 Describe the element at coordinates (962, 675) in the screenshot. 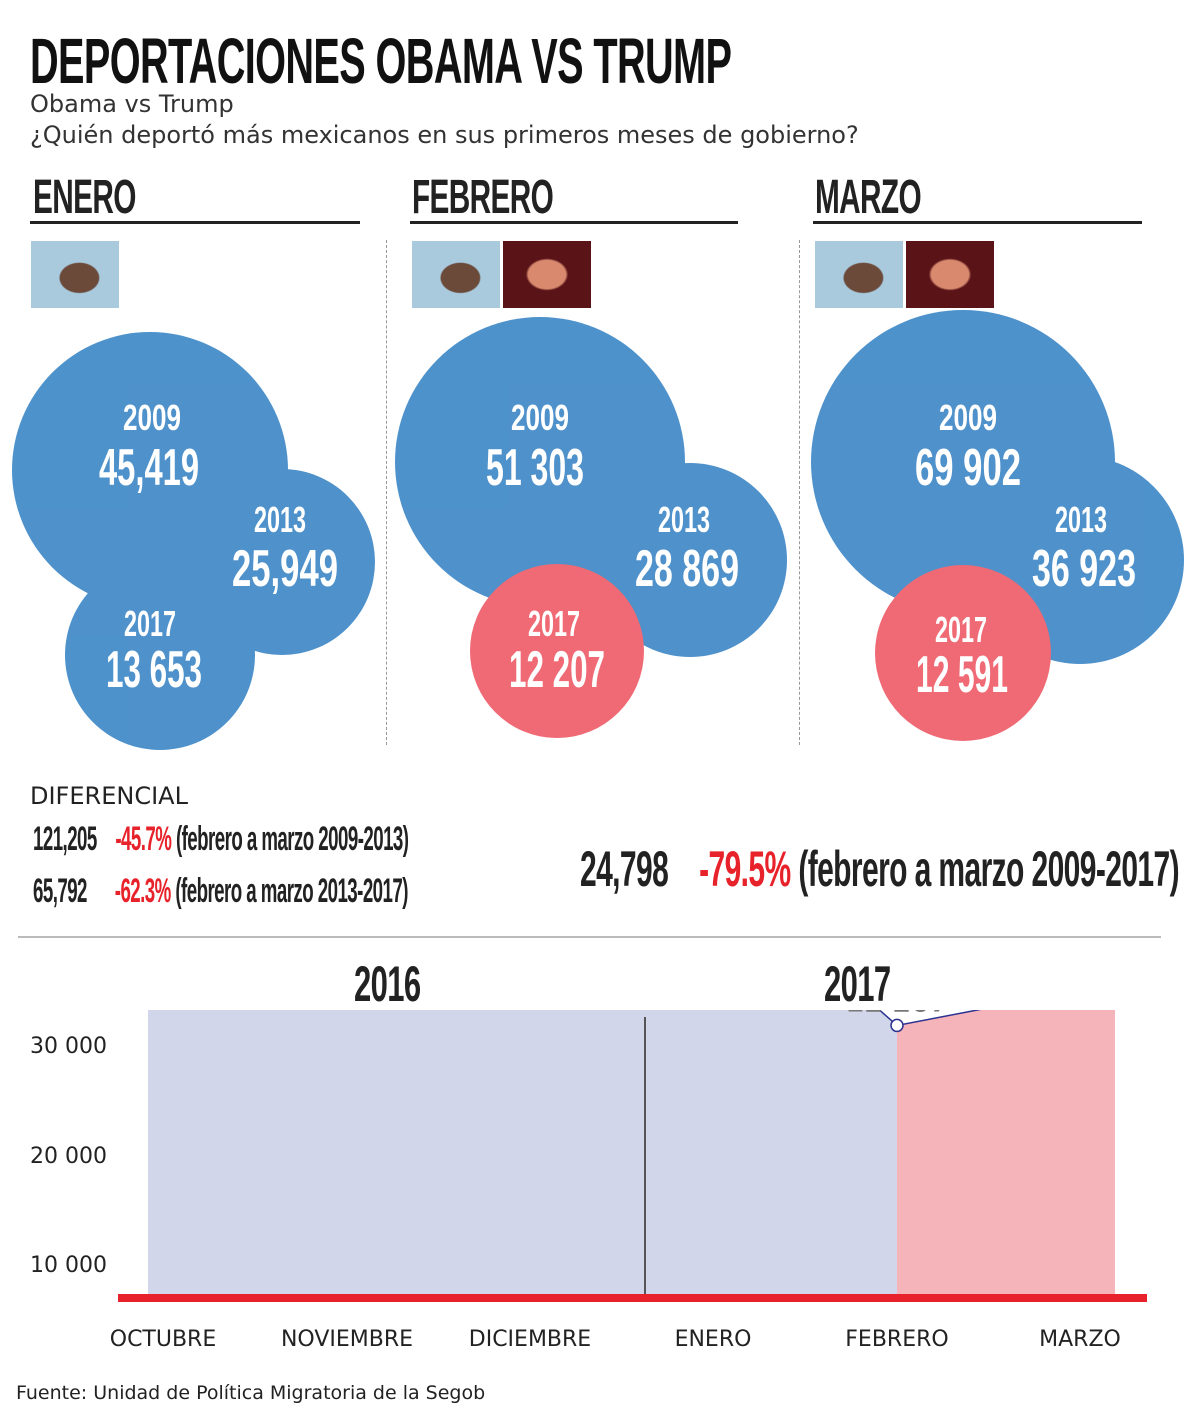

I see `bubble-value: 12 591` at that location.